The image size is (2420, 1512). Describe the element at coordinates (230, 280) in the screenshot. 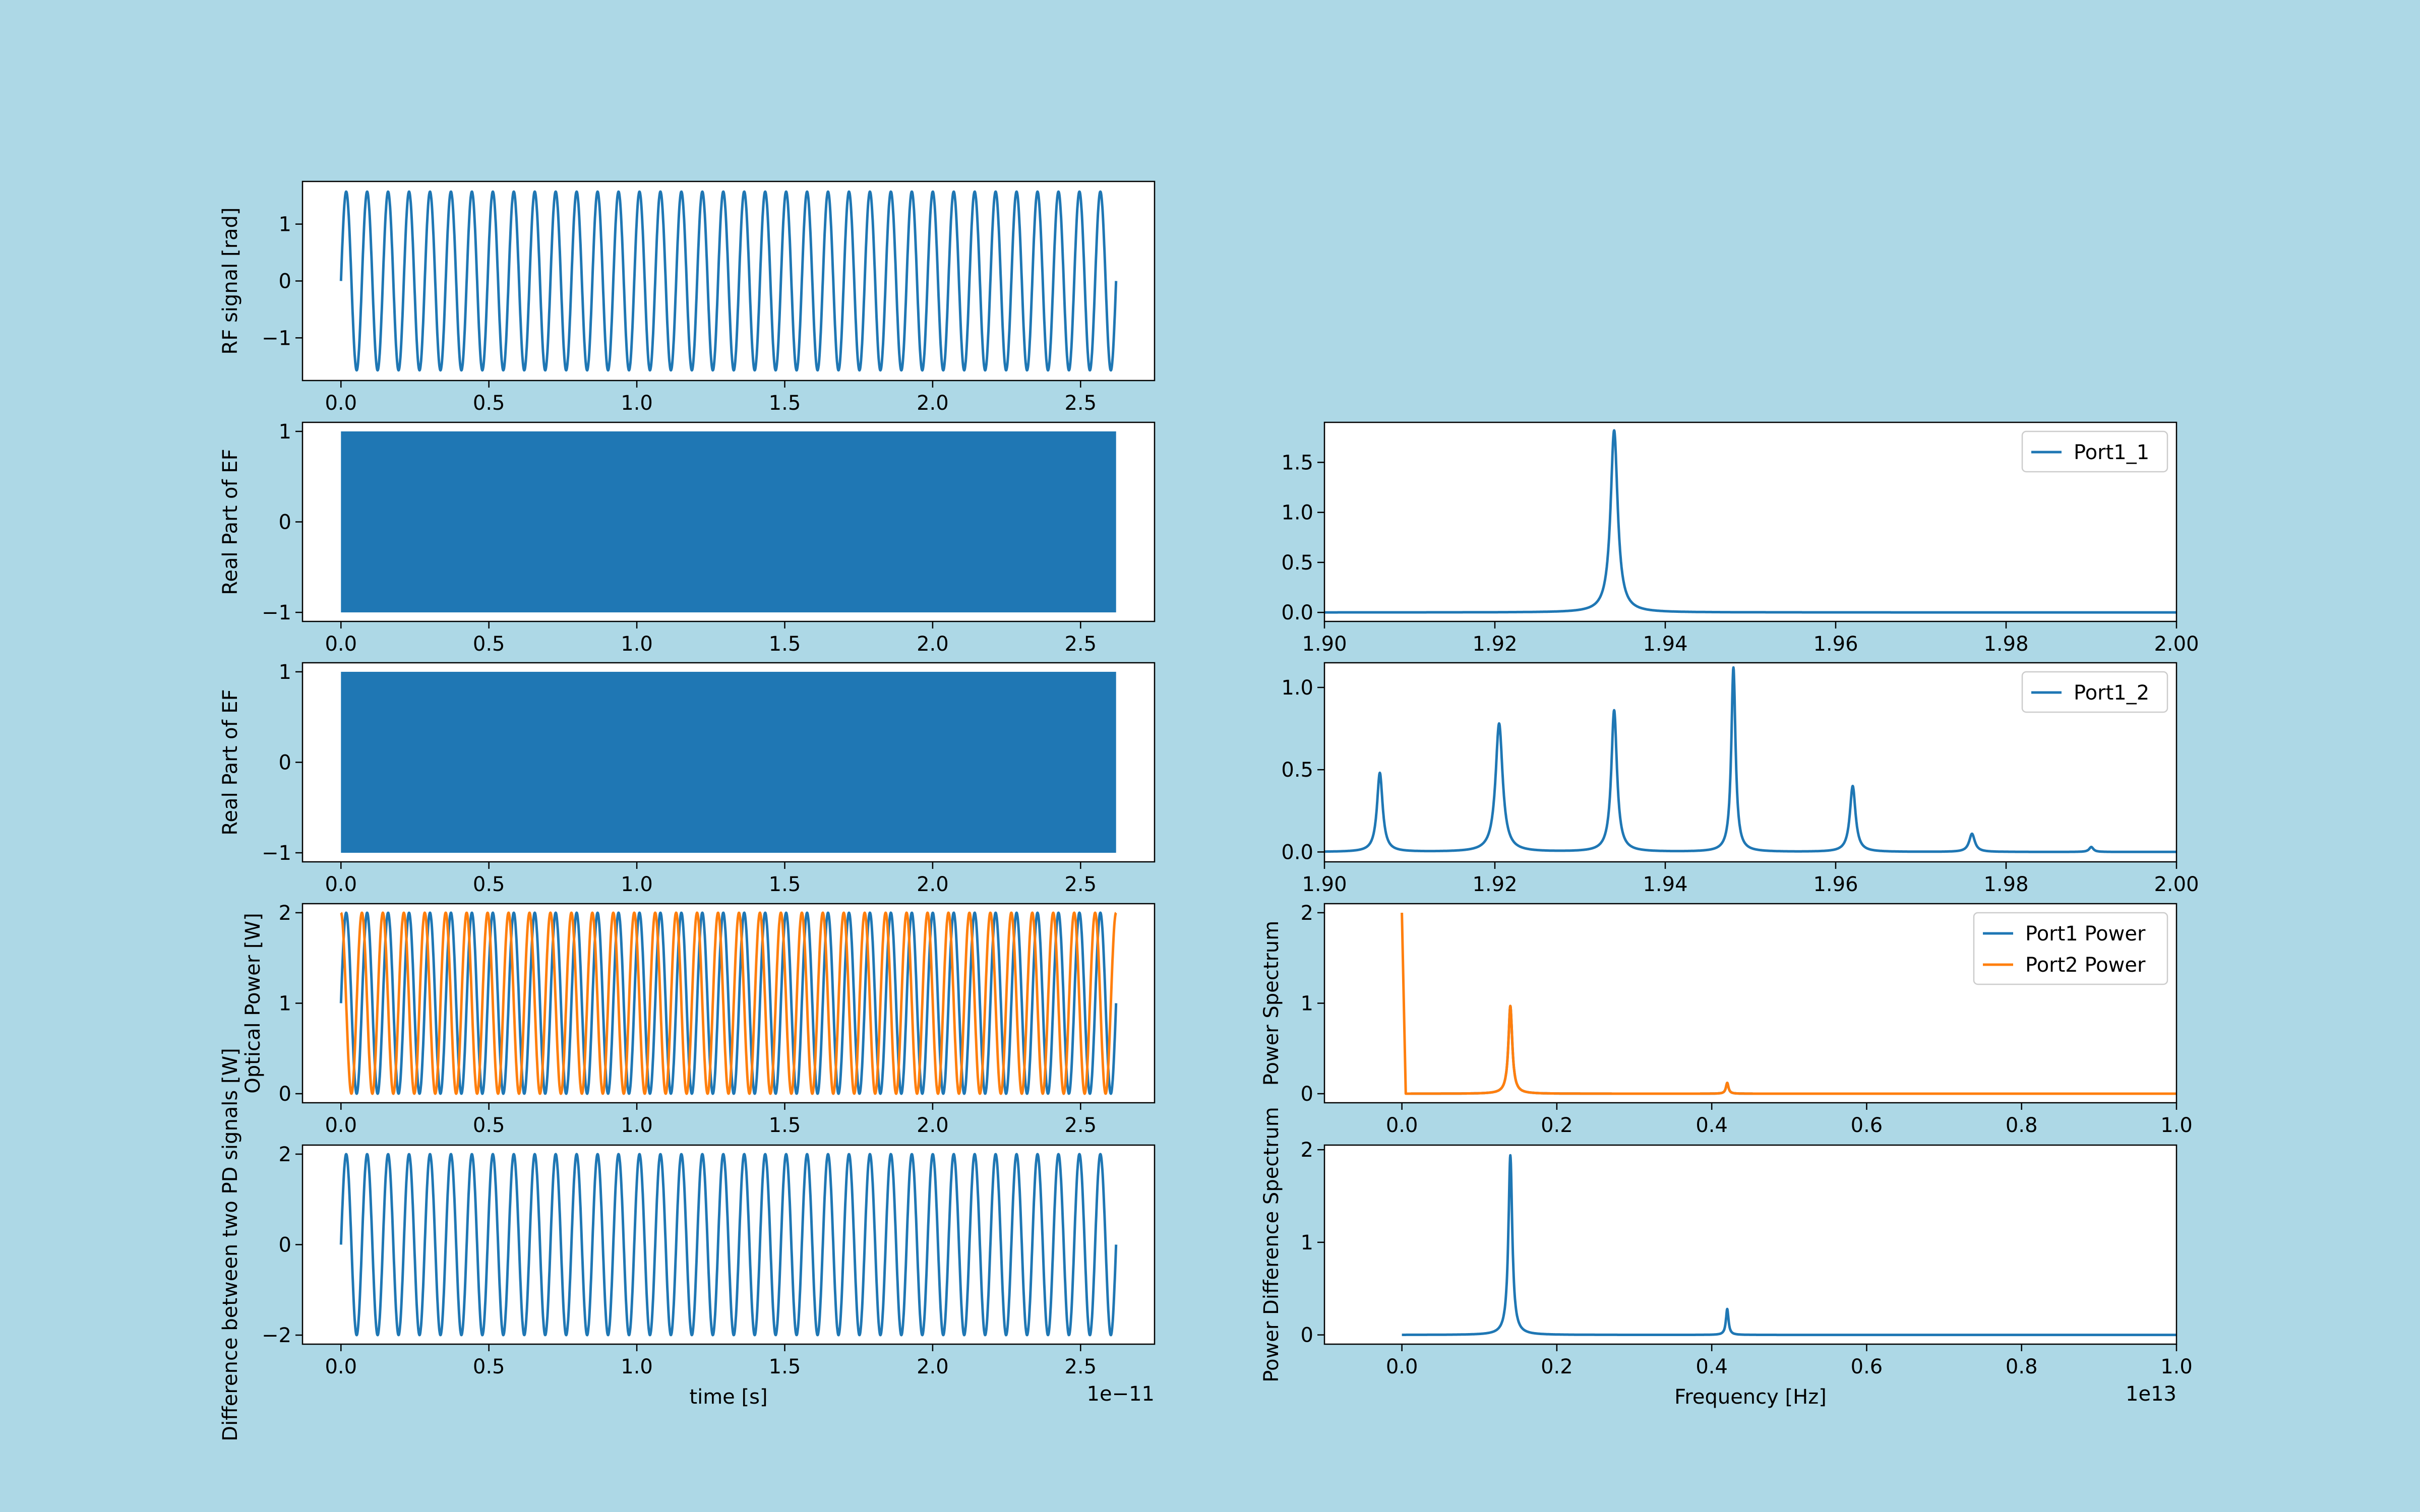

I see `y-axis-label: RF signal [rad]` at that location.